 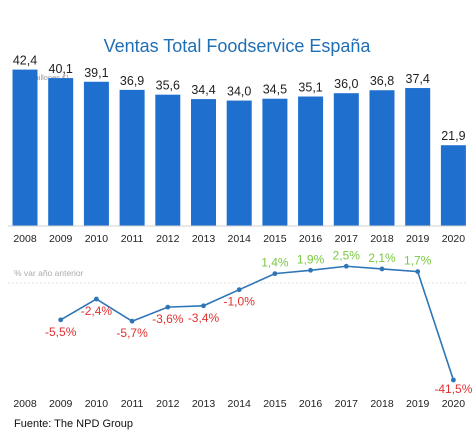 What do you see at coordinates (61, 320) in the screenshot?
I see `line-point-2009` at bounding box center [61, 320].